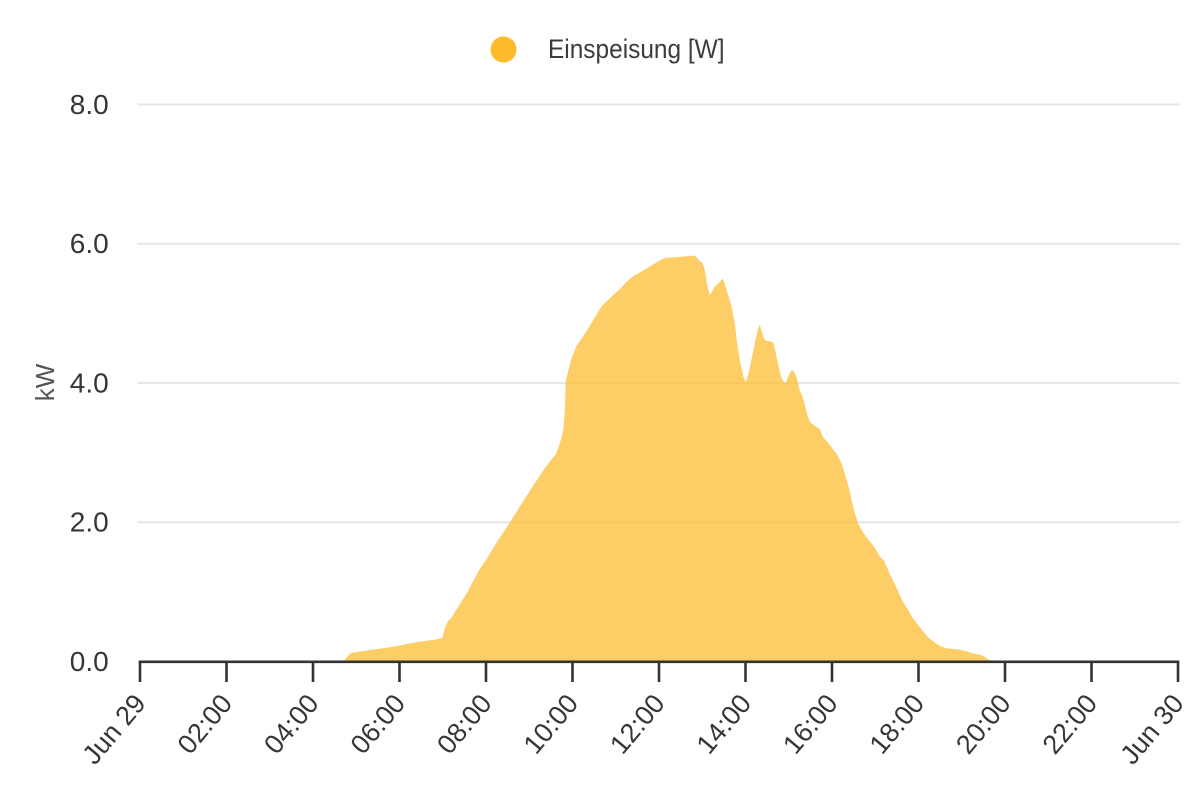  What do you see at coordinates (113, 729) in the screenshot?
I see `svg-text: Jun 29` at bounding box center [113, 729].